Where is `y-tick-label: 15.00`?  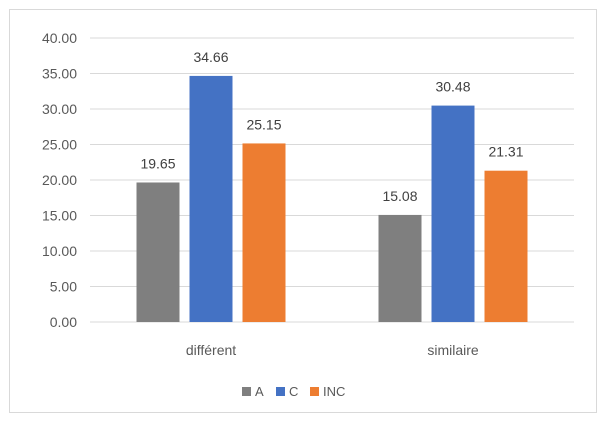 y-tick-label: 15.00 is located at coordinates (59, 216).